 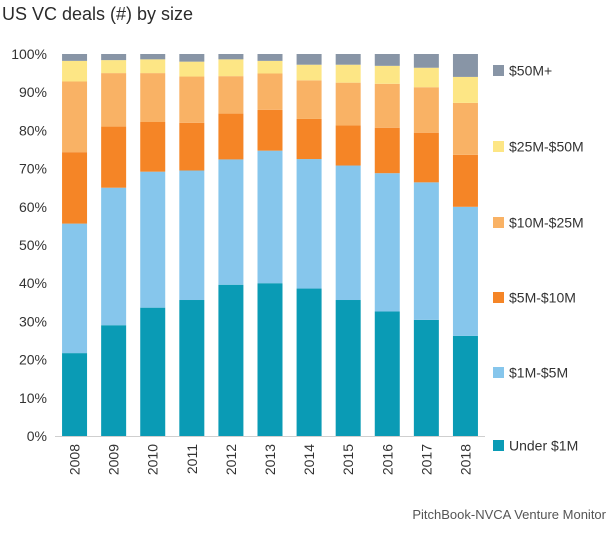 I want to click on y-tick-label: 60%, so click(x=33, y=207).